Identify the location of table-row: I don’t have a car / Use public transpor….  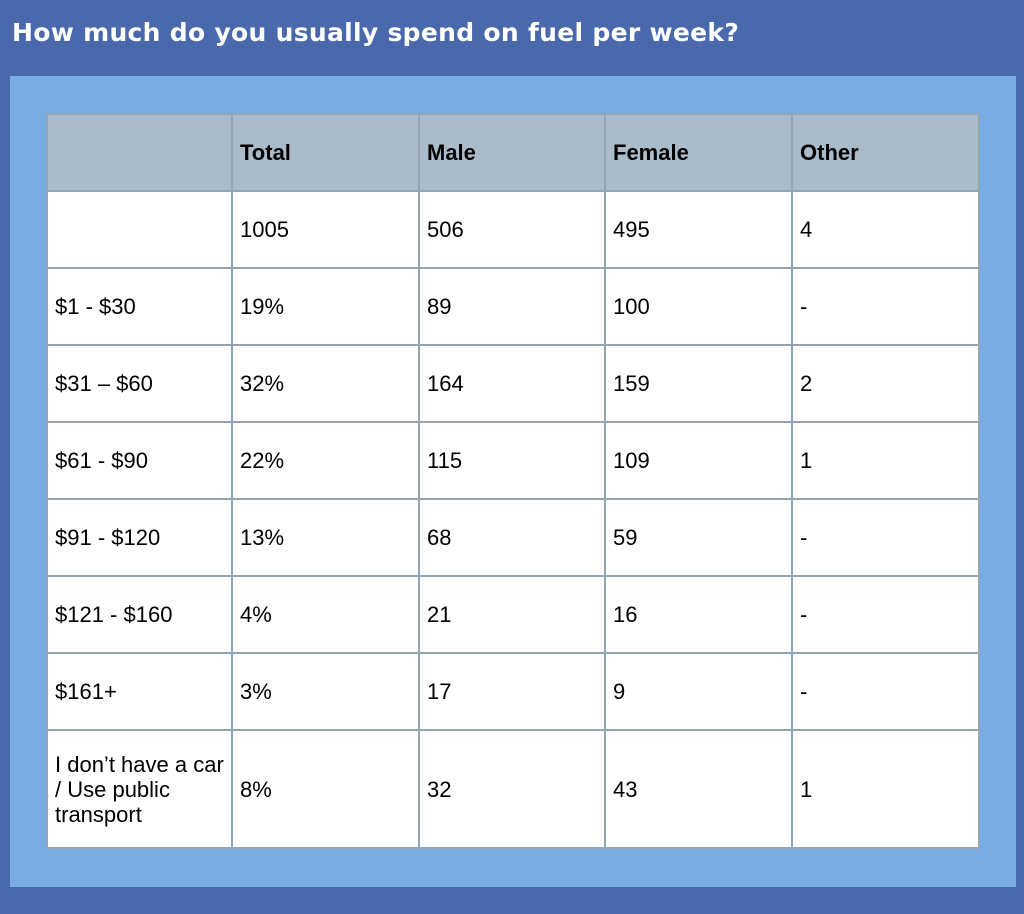
(513, 789).